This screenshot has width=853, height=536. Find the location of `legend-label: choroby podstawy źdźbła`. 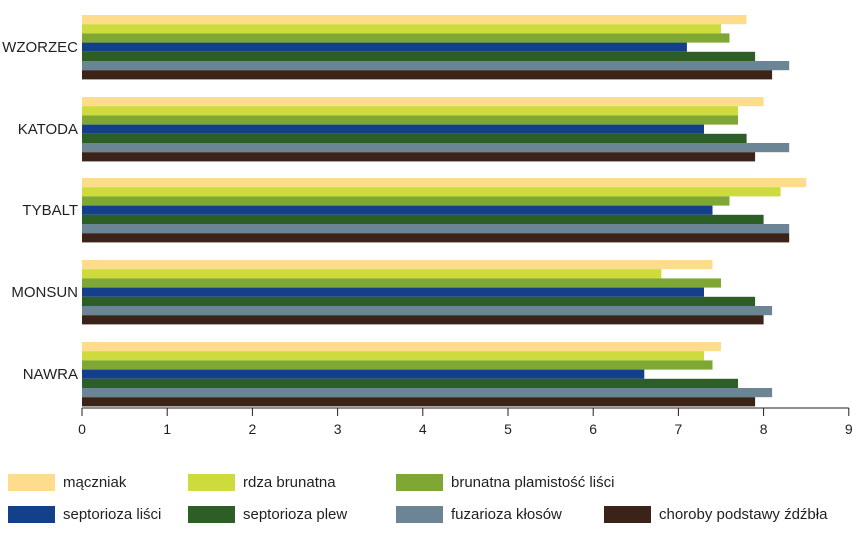

legend-label: choroby podstawy źdźbła is located at coordinates (743, 514).